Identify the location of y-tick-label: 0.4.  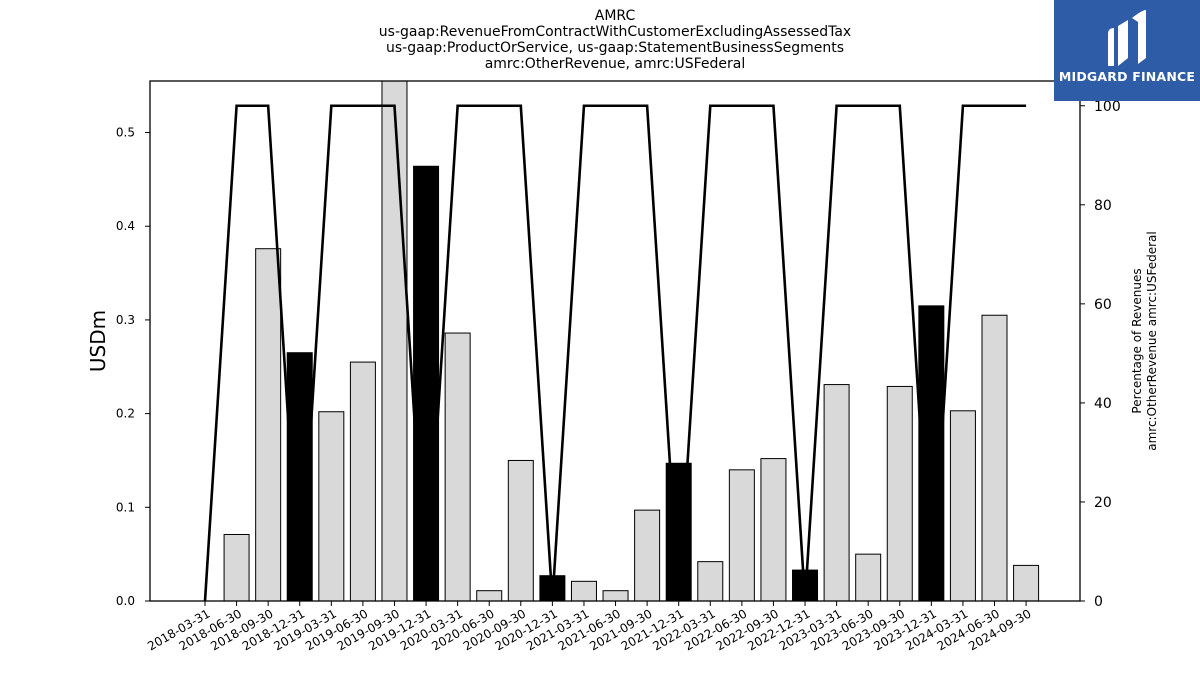
(125, 226).